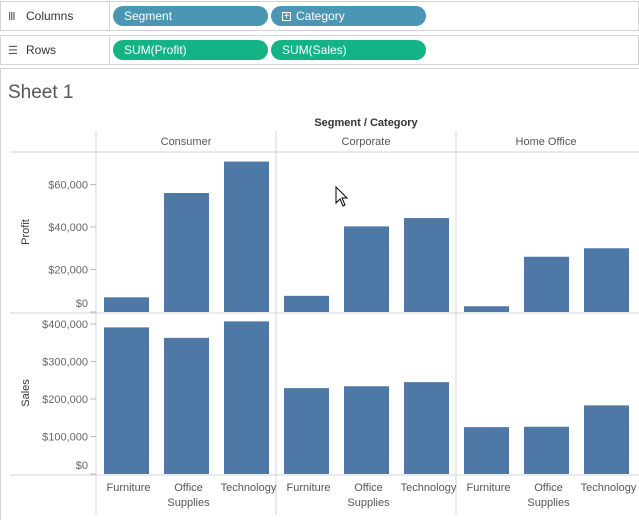 The image size is (639, 520). Describe the element at coordinates (546, 142) in the screenshot. I see `segment-header: Home Office` at that location.